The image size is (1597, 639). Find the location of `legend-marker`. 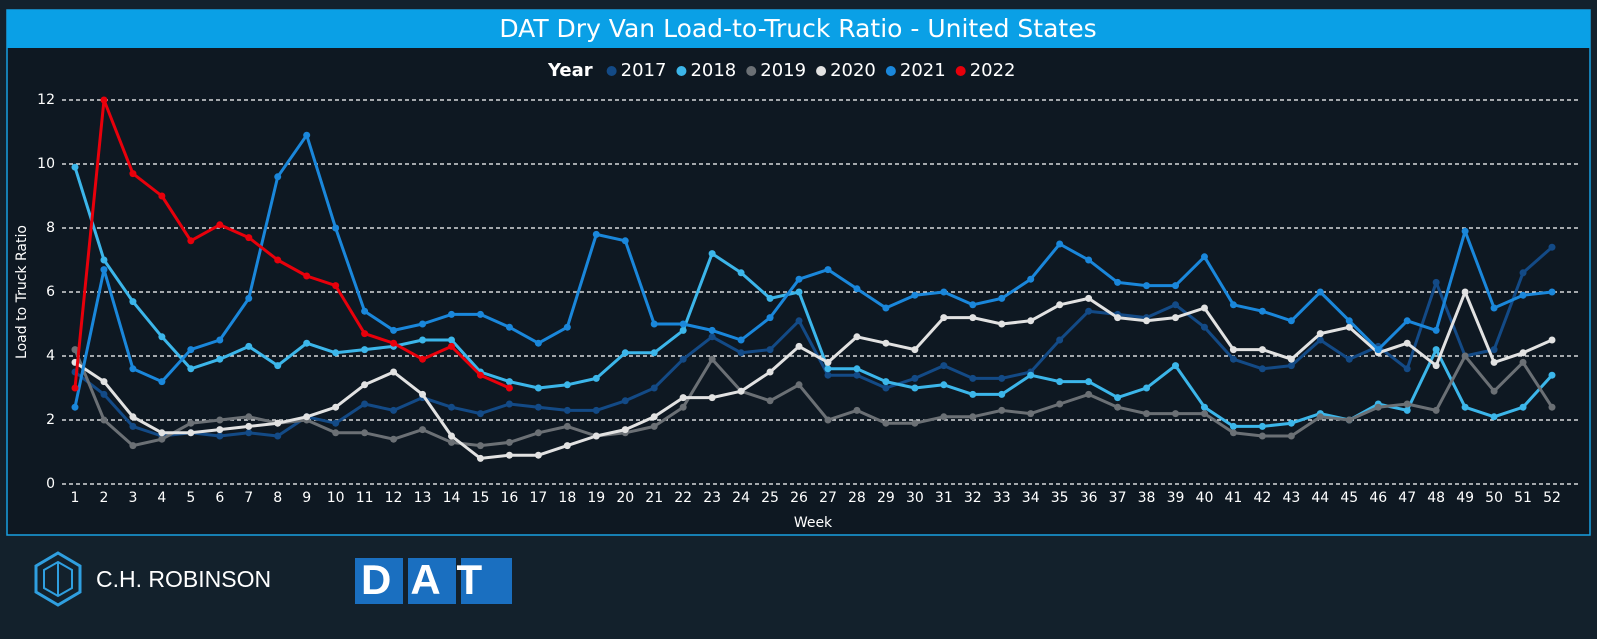

legend-marker is located at coordinates (960, 71).